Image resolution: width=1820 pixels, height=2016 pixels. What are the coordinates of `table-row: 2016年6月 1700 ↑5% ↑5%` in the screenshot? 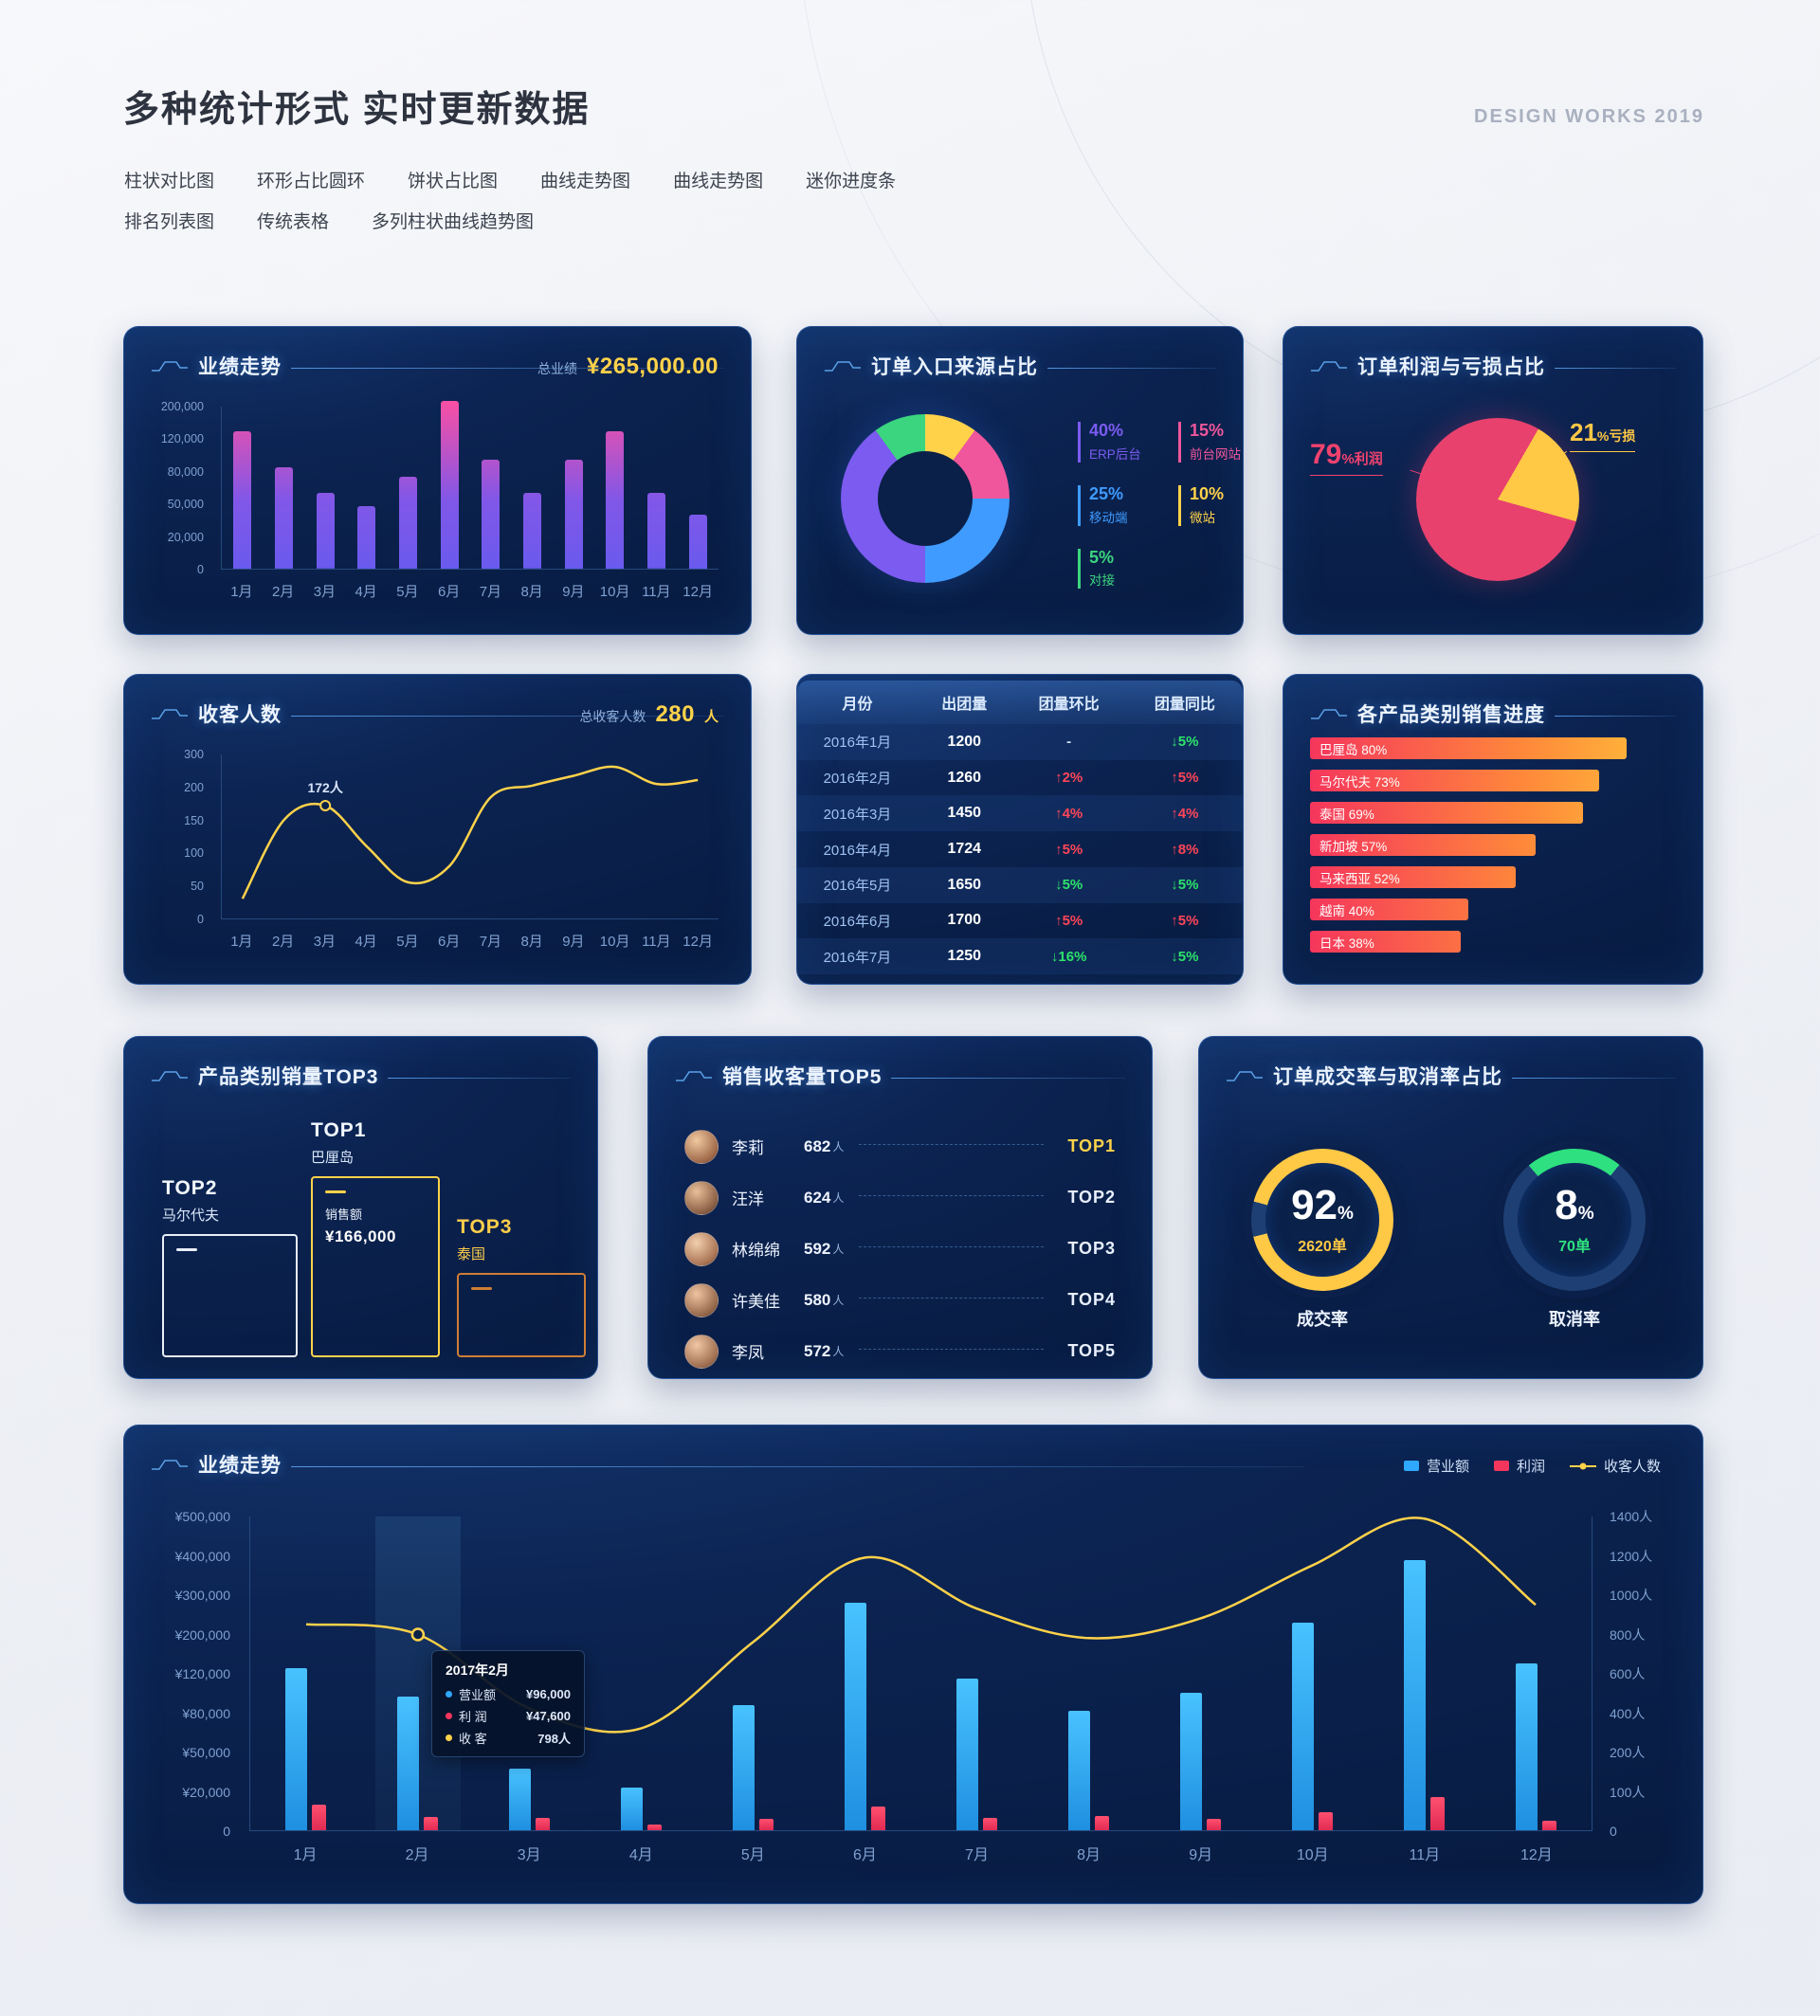 It's located at (1020, 921).